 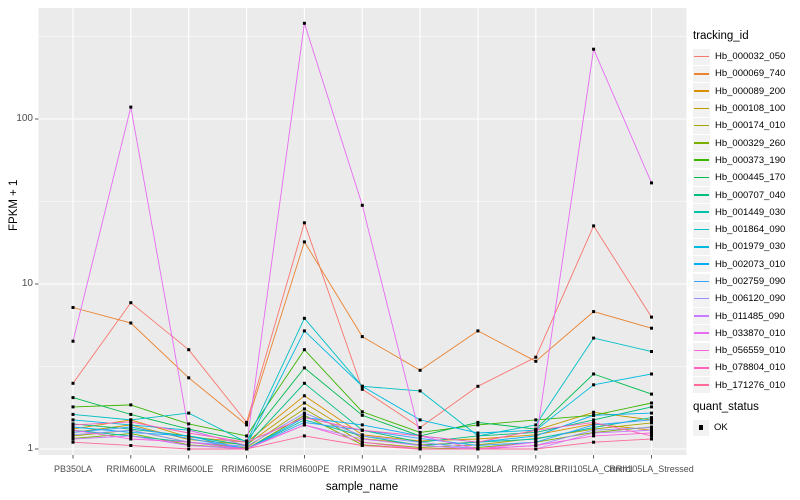 I want to click on legend-item-quant-ok: OK, so click(x=746, y=427).